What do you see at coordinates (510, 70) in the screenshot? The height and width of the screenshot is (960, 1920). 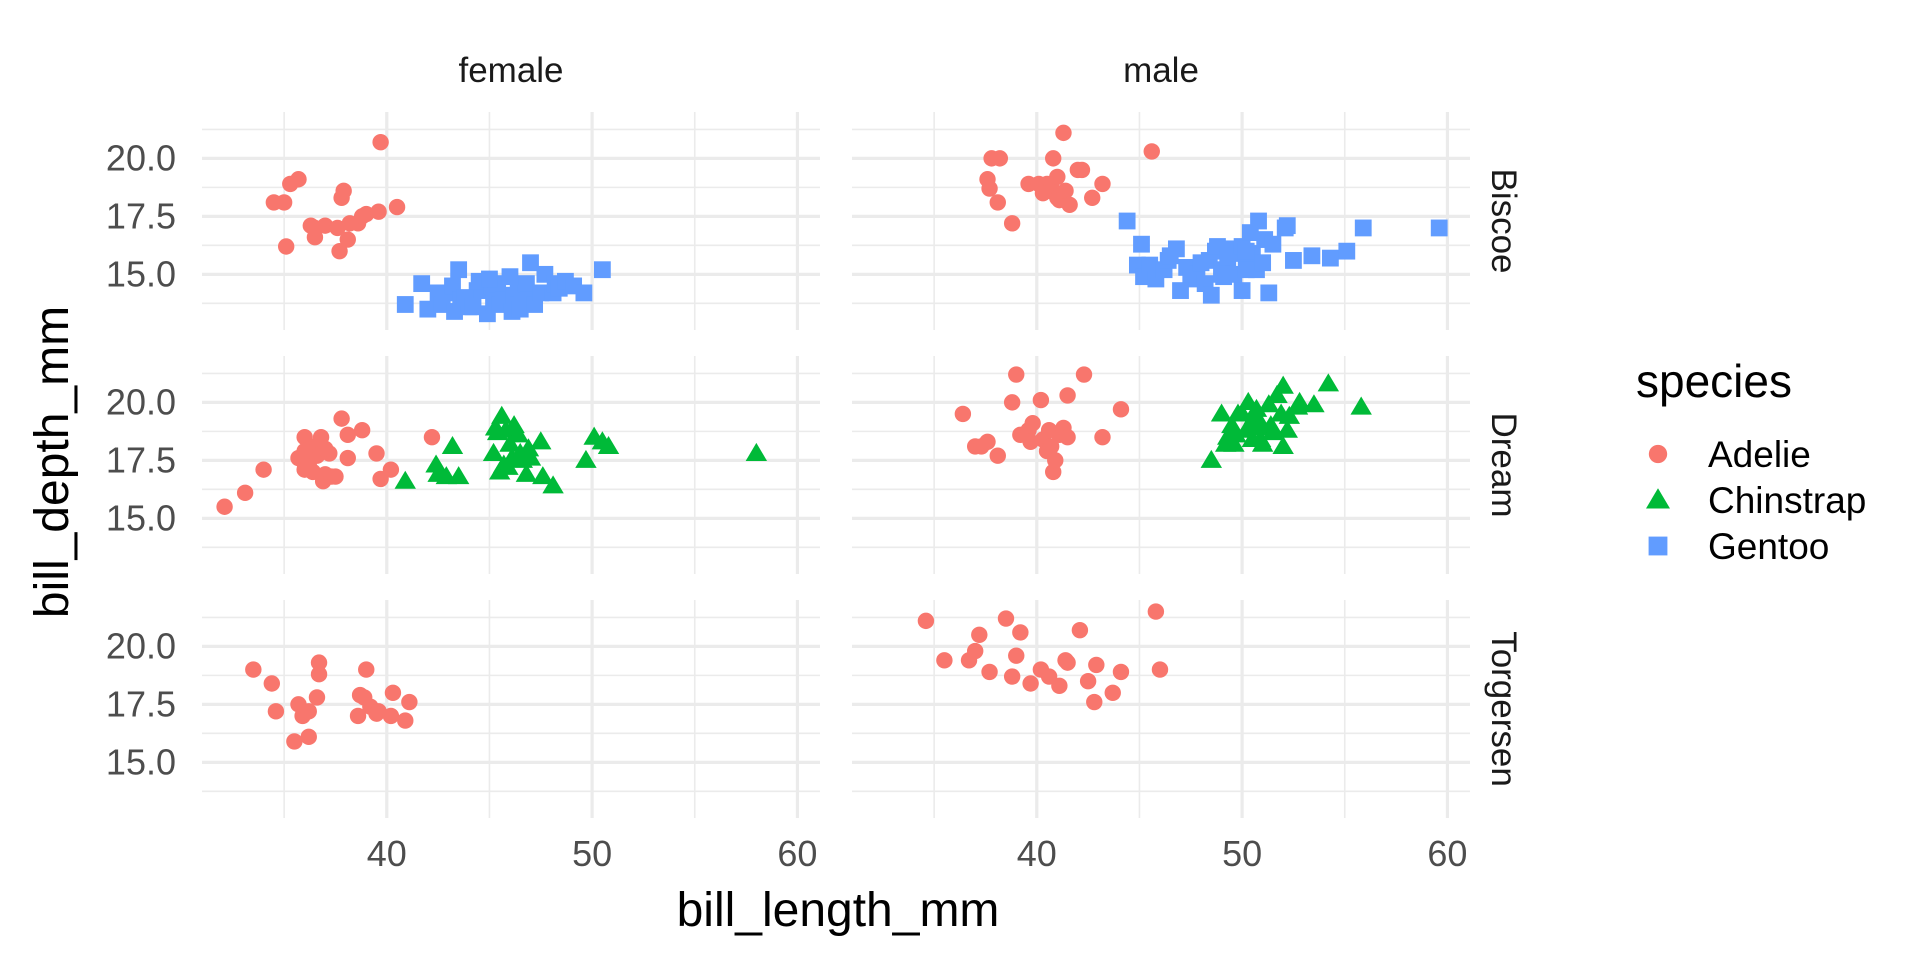 I see `facet-label-female: female` at bounding box center [510, 70].